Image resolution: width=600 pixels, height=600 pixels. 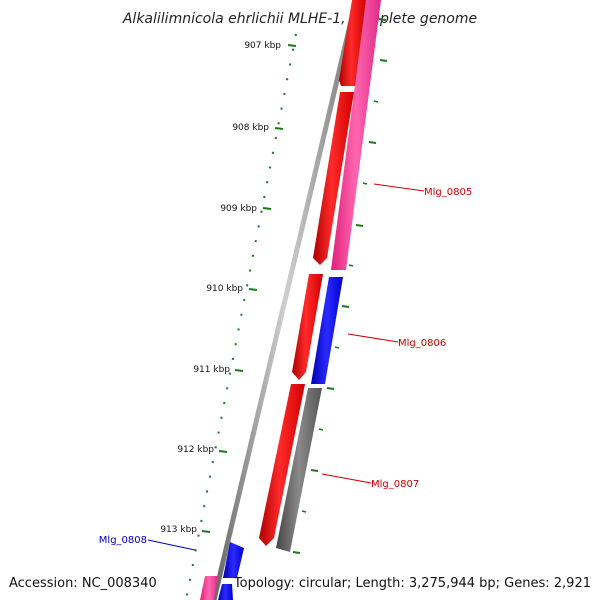 What do you see at coordinates (262, 46) in the screenshot?
I see `kbp-label: 907 kbp` at bounding box center [262, 46].